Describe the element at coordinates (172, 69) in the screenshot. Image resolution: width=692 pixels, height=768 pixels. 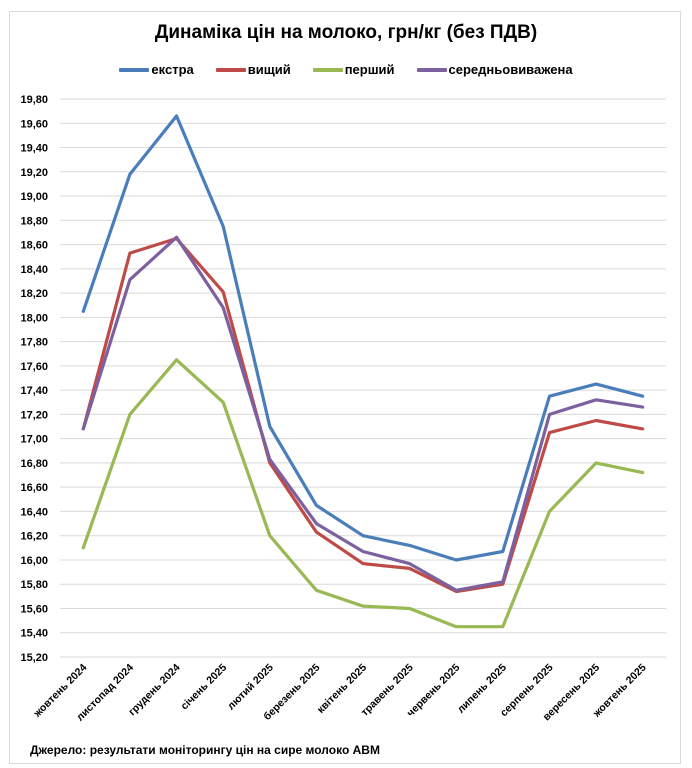
I see `legend-label: екстра` at that location.